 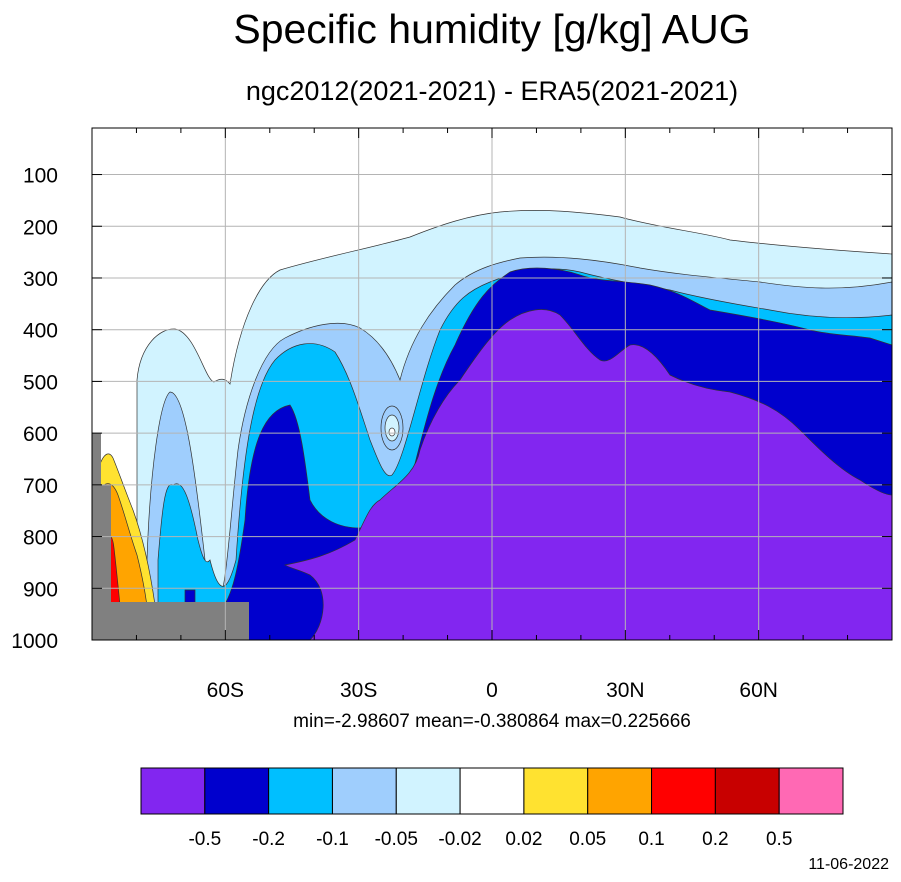 I want to click on y-tick-label: 600, so click(x=40, y=434).